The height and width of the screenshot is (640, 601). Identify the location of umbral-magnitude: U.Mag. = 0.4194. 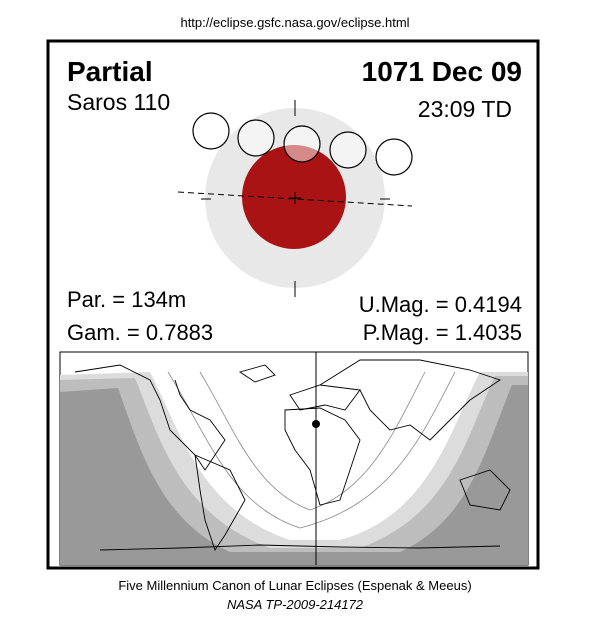
(440, 304).